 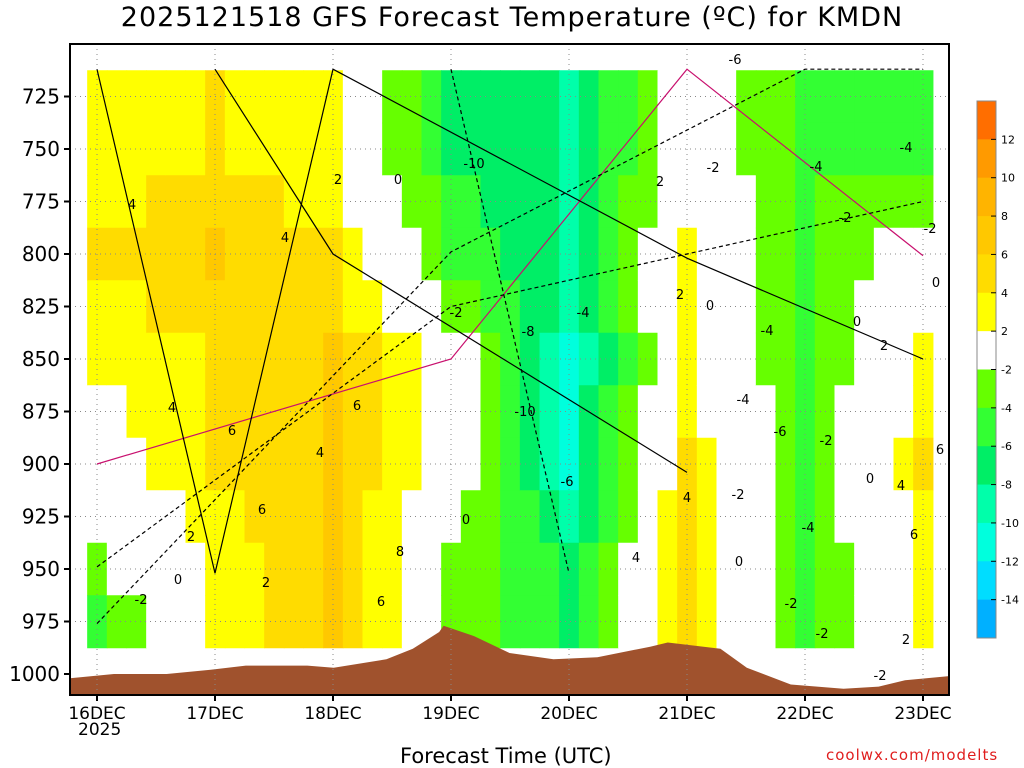 What do you see at coordinates (41, 569) in the screenshot?
I see `y-tick-label: 950` at bounding box center [41, 569].